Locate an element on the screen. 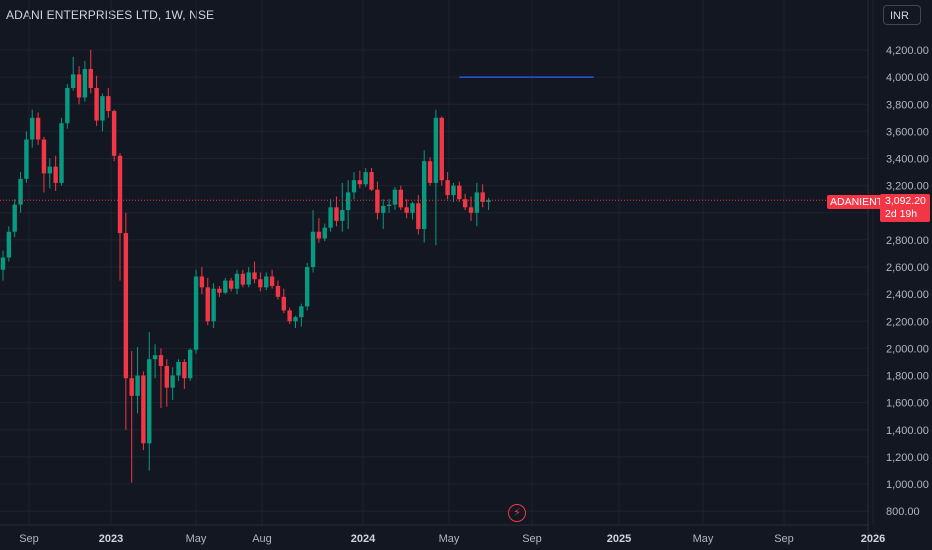  price-tick-label: 3,600.00 is located at coordinates (907, 132).